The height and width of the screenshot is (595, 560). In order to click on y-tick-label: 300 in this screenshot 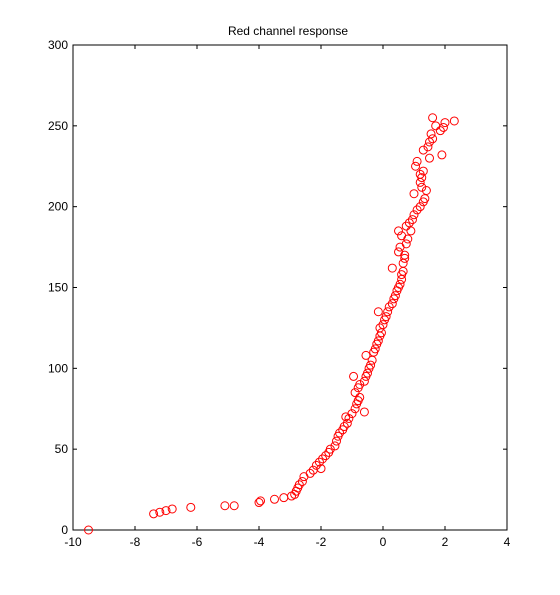, I will do `click(58, 45)`.